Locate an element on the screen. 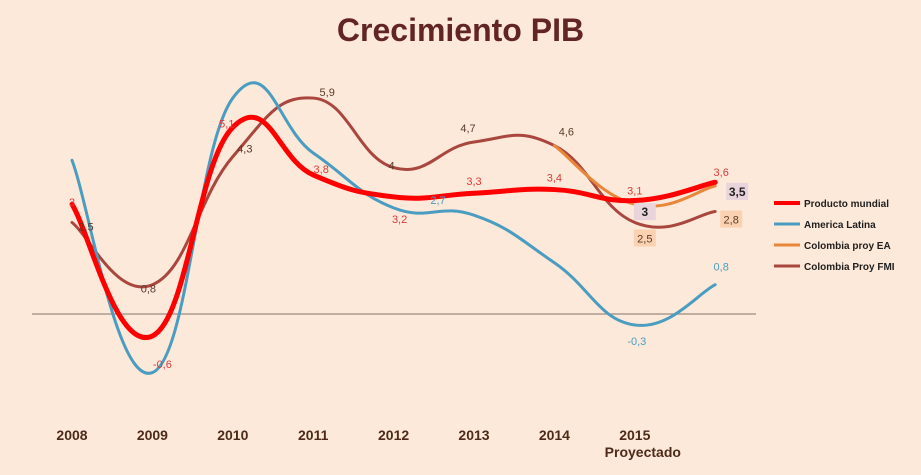  x-tick-label: 2014 is located at coordinates (554, 435).